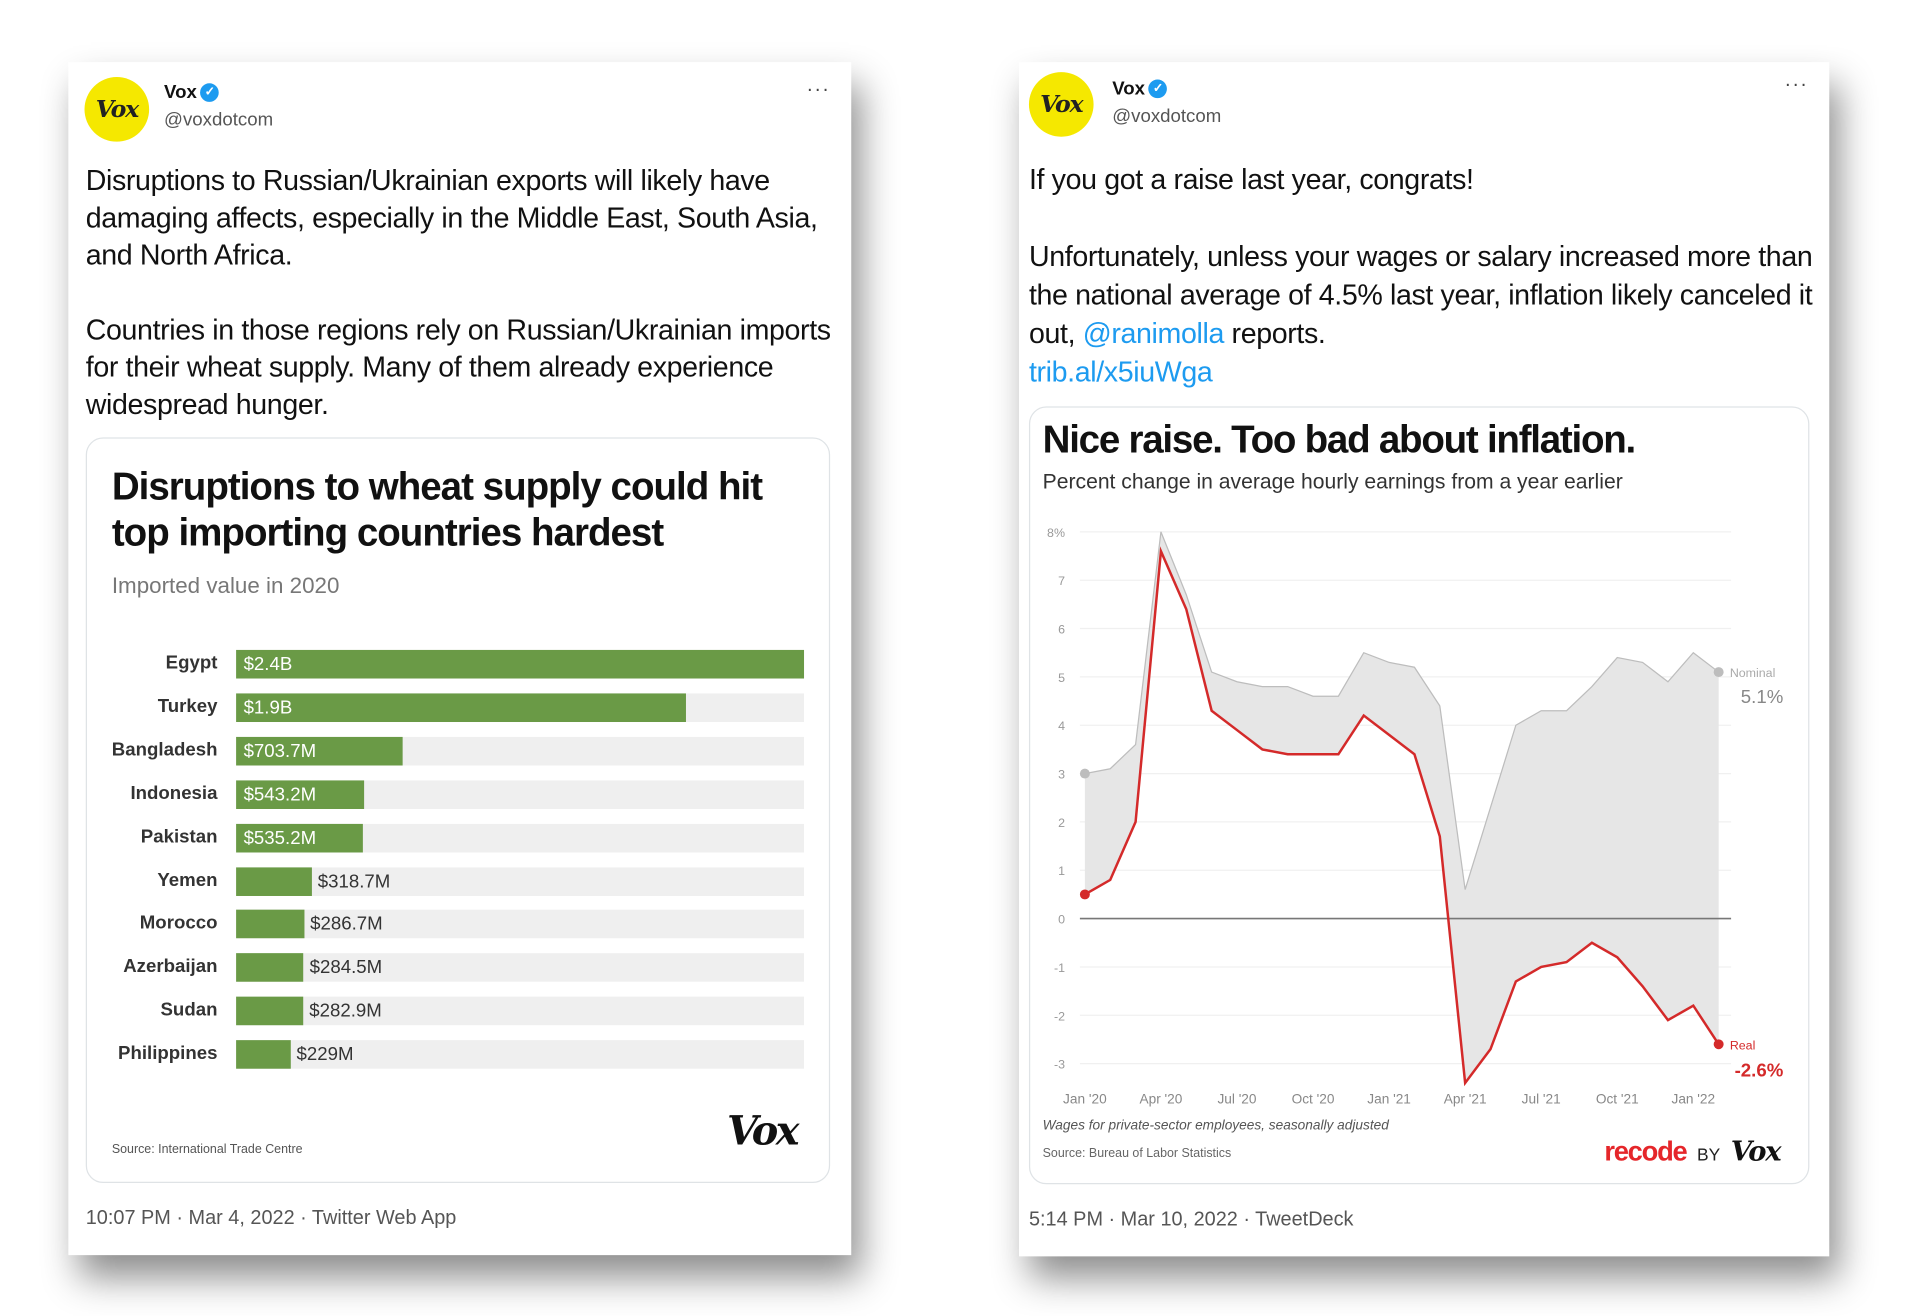 This screenshot has height=1316, width=1920. What do you see at coordinates (520, 1011) in the screenshot?
I see `bar-track: $282.9M` at bounding box center [520, 1011].